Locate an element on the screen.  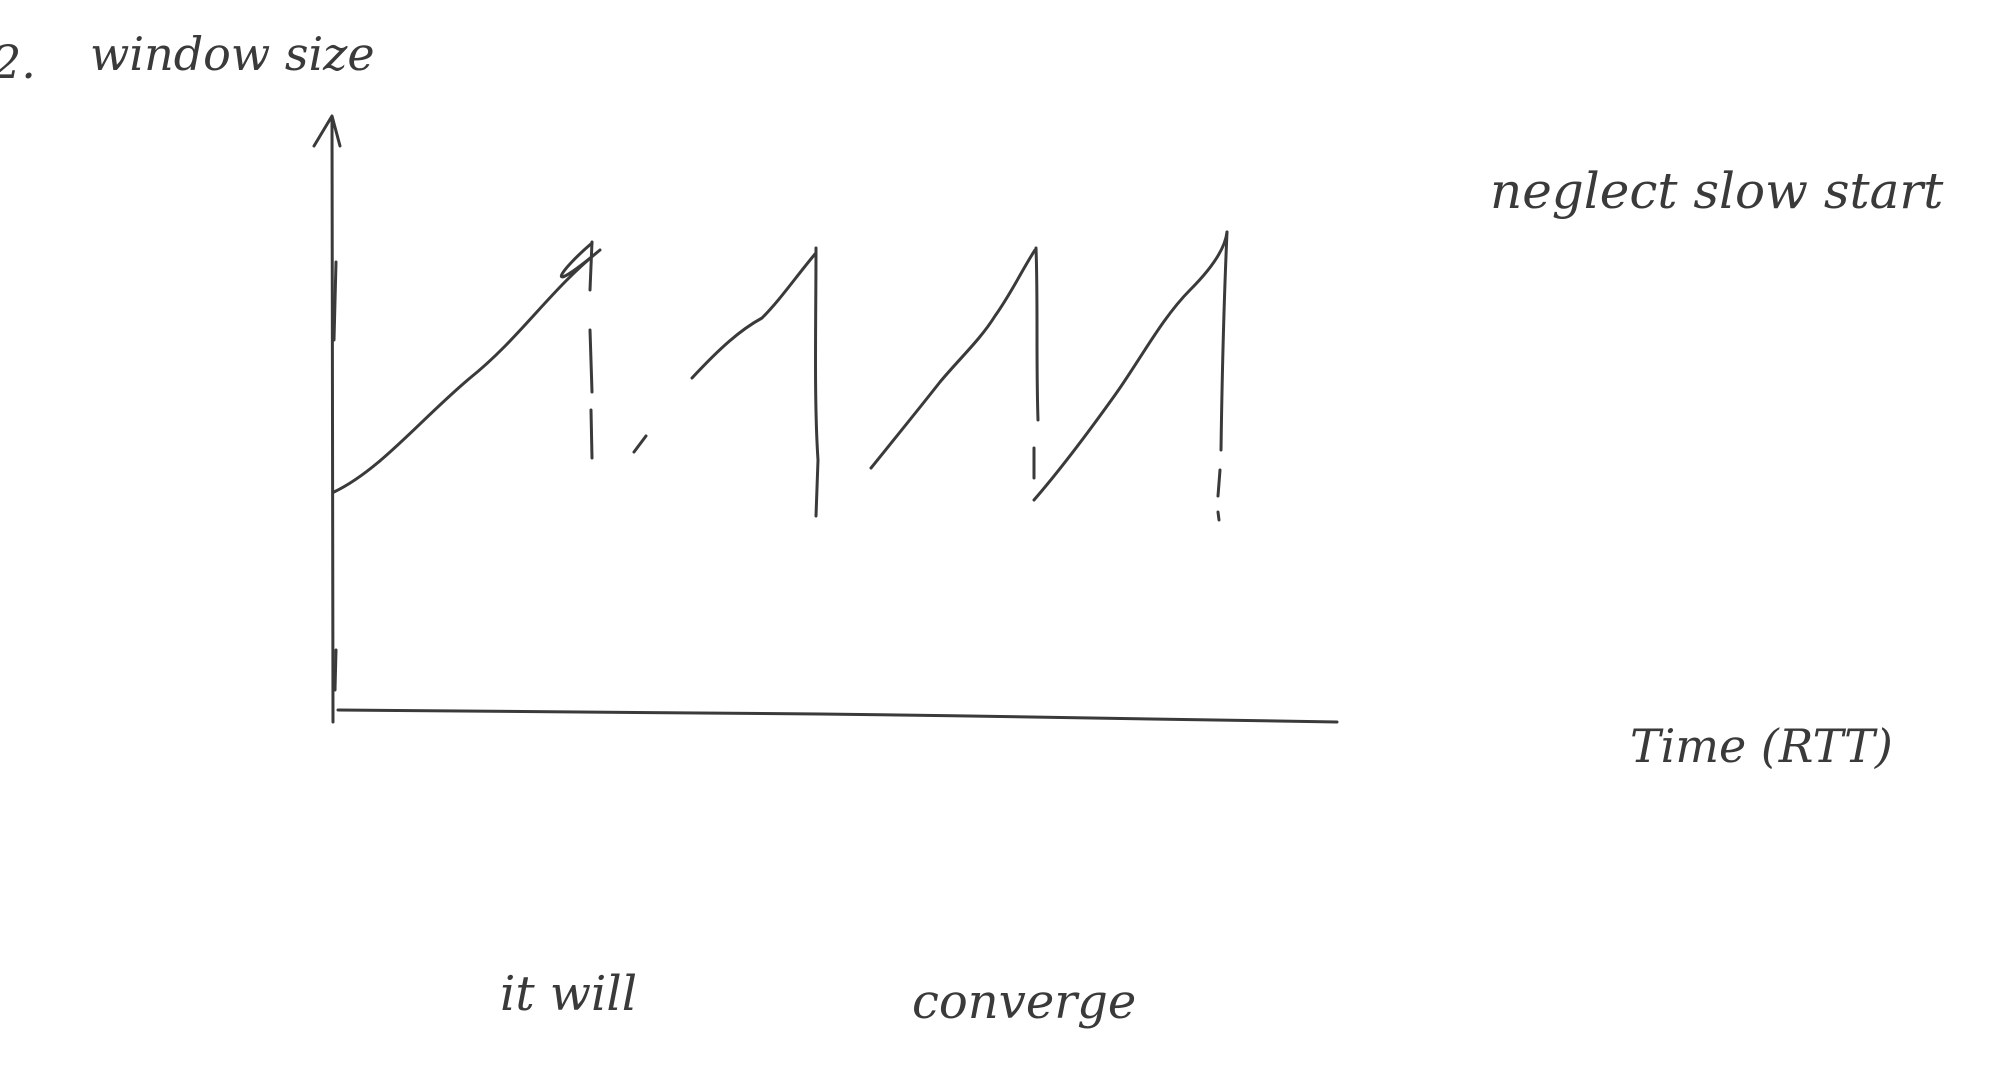
x-axis is located at coordinates (837, 716).